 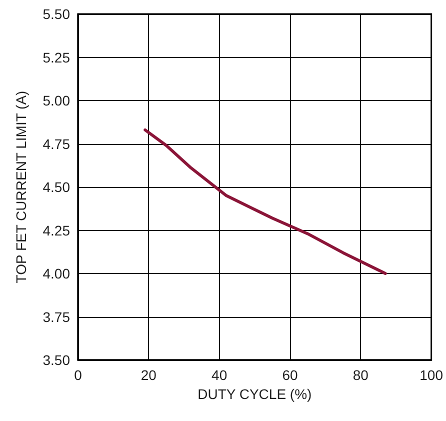 What do you see at coordinates (56, 316) in the screenshot?
I see `y-tick-label: 3.75` at bounding box center [56, 316].